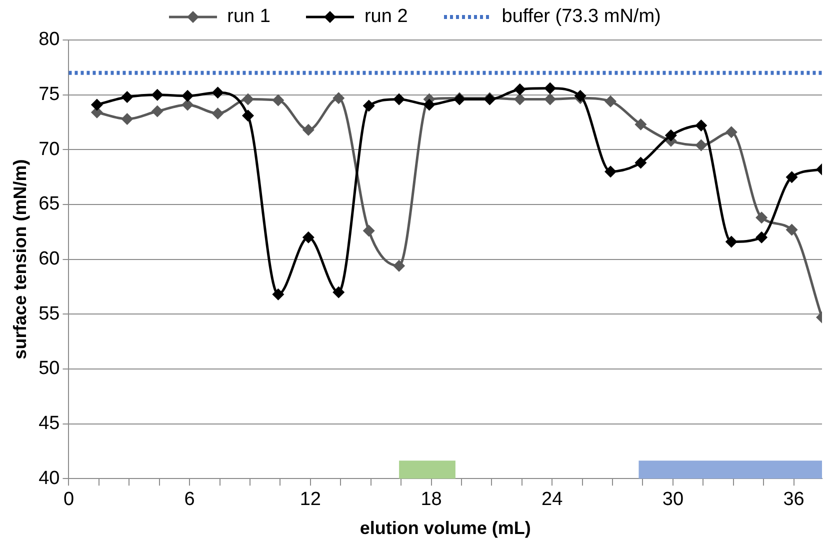 The width and height of the screenshot is (828, 548). Describe the element at coordinates (49, 423) in the screenshot. I see `y-tick-label: 45` at that location.